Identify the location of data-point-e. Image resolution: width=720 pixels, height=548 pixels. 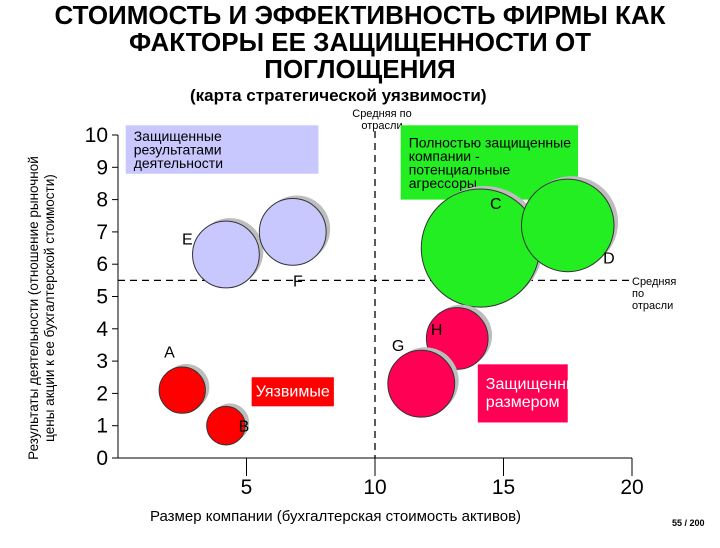
(226, 254).